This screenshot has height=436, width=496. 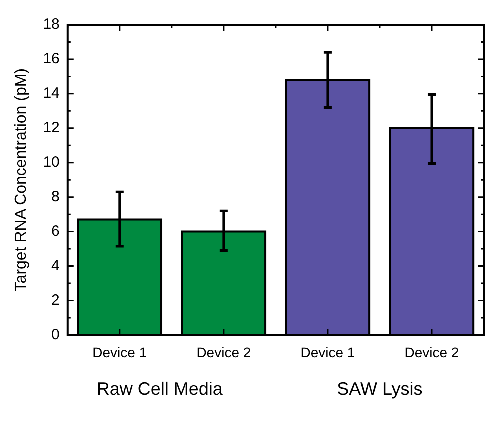 I want to click on text: Raw Cell Media, so click(x=160, y=389).